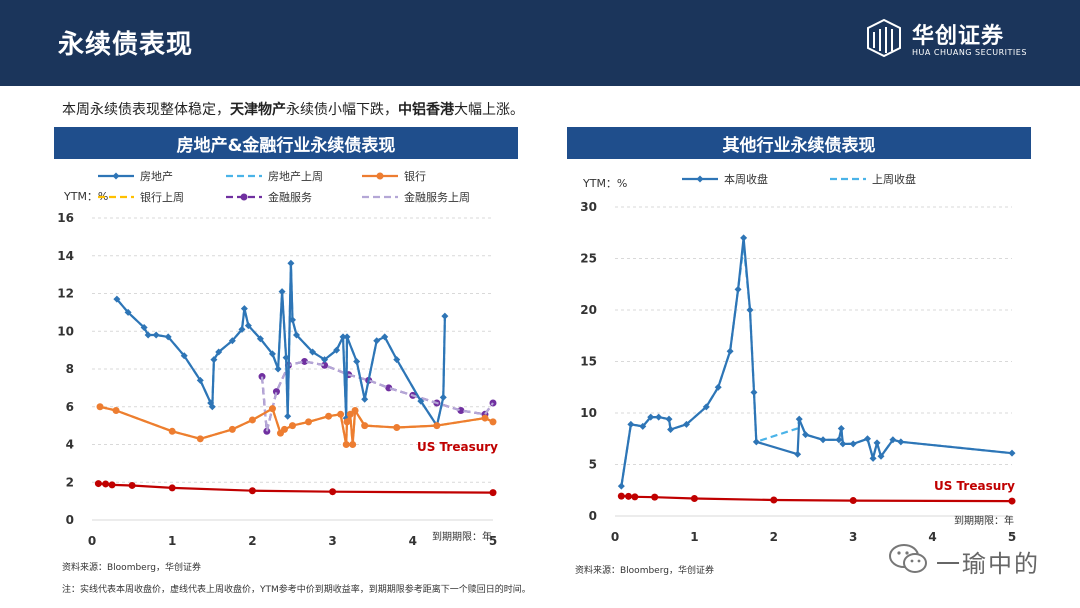 Image resolution: width=1080 pixels, height=608 pixels. I want to click on y-tick-label: 10, so click(65, 331).